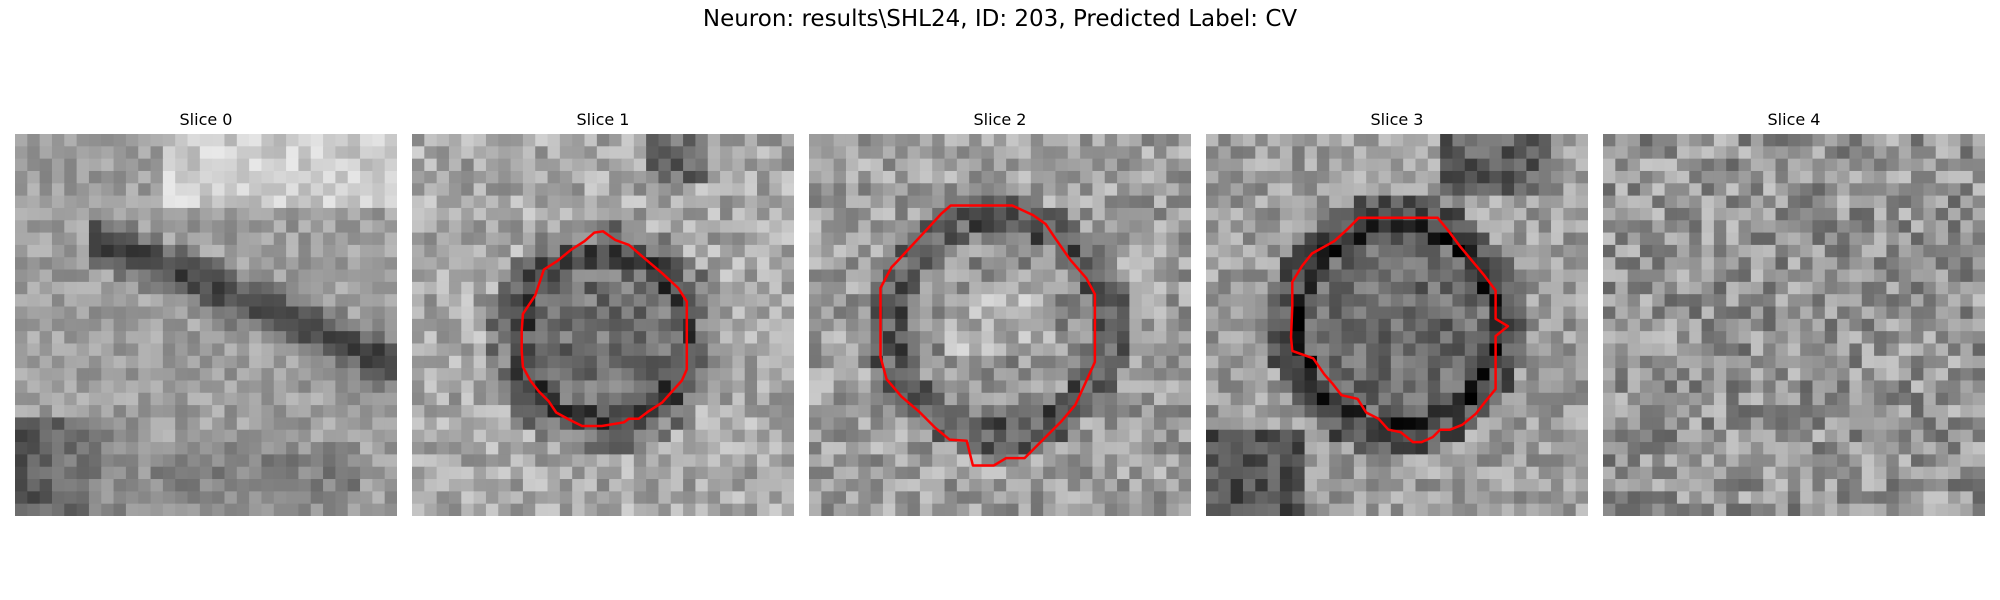  I want to click on slice-title-3: Slice 3, so click(1397, 119).